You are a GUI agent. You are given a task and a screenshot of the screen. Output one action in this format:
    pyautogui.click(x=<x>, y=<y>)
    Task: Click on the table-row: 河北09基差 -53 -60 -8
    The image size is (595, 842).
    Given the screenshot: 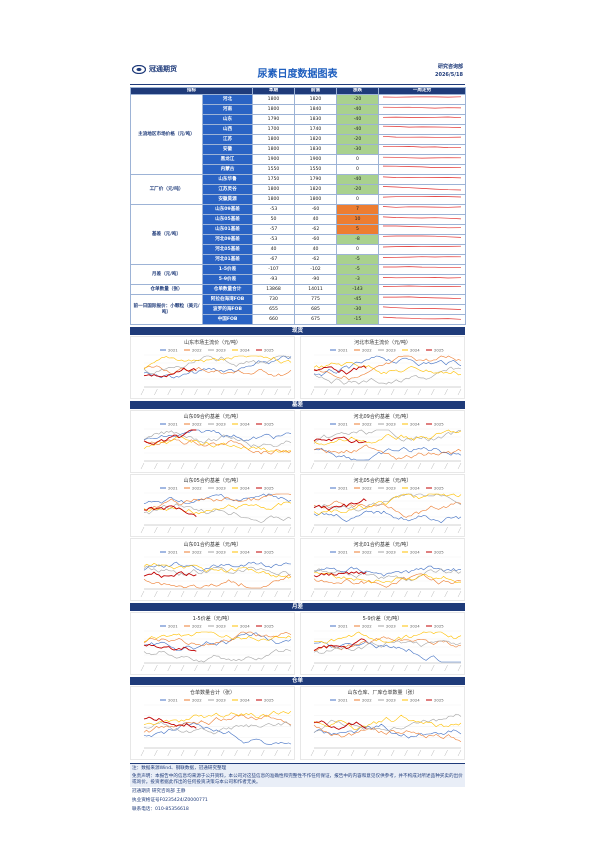 What is the action you would take?
    pyautogui.click(x=299, y=239)
    